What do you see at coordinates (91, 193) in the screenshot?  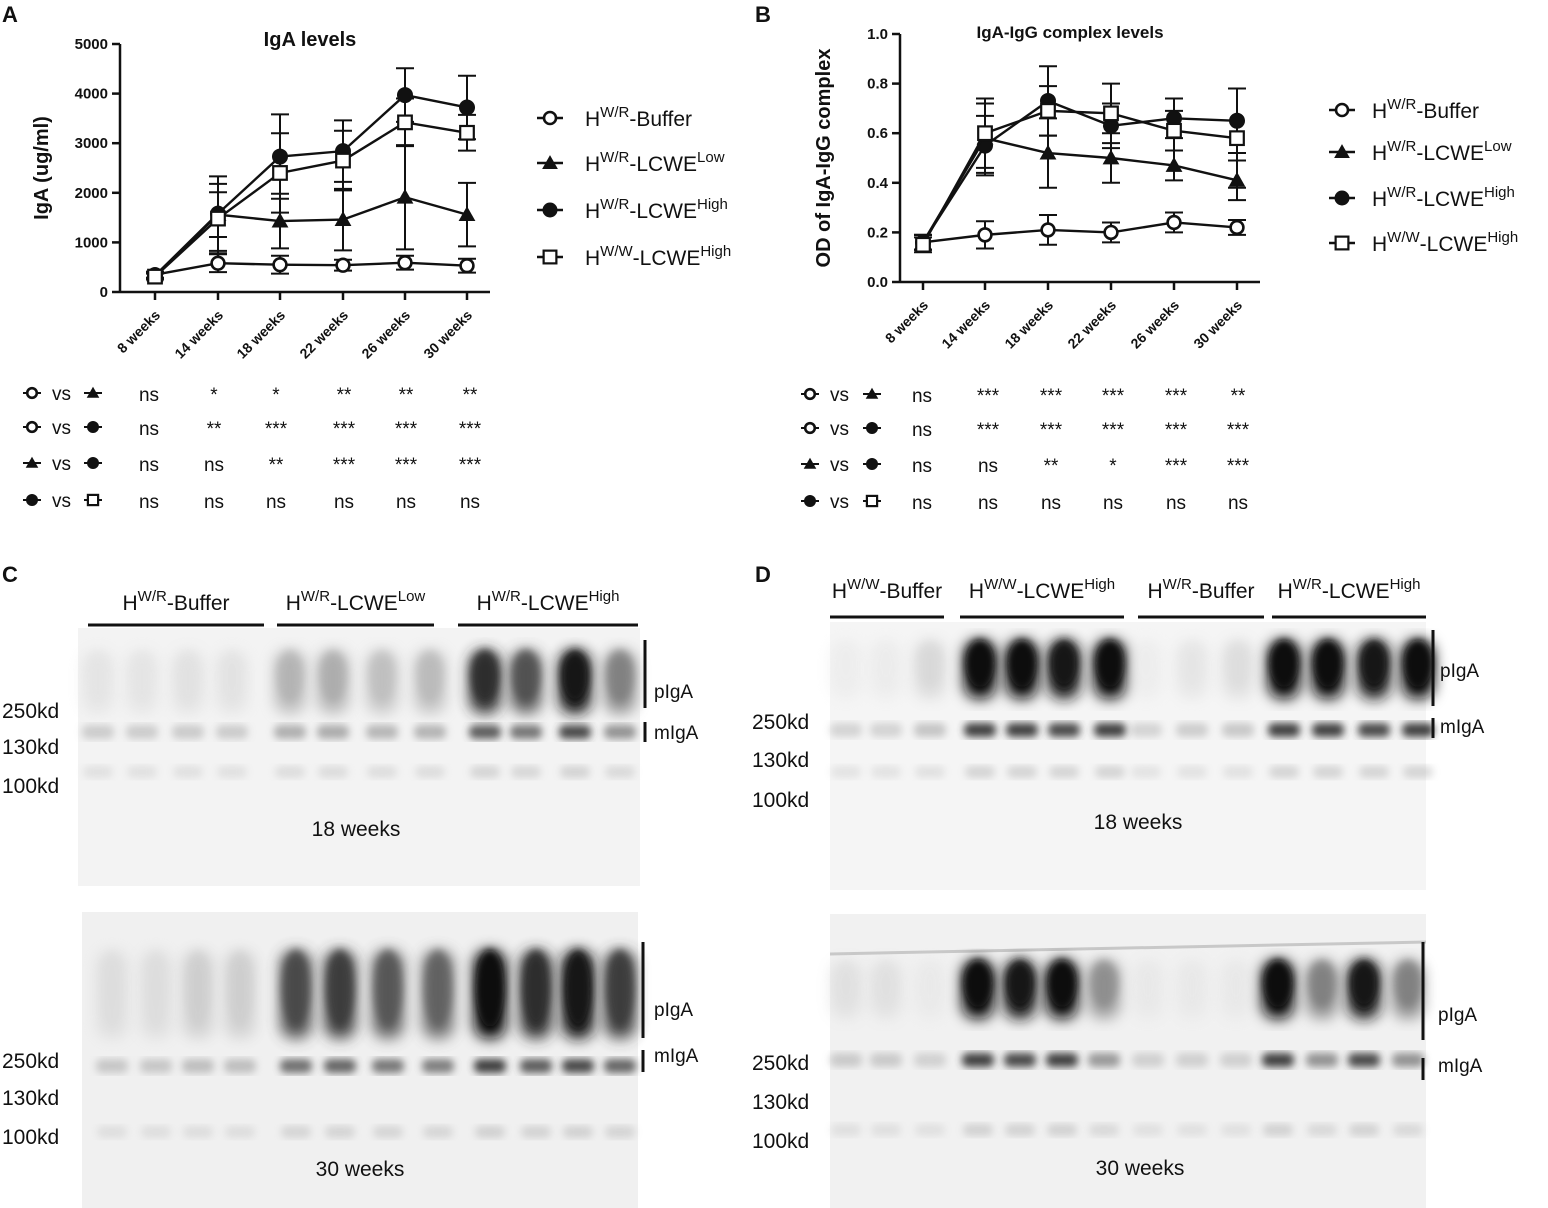 I see `y-tick-label: 2000` at bounding box center [91, 193].